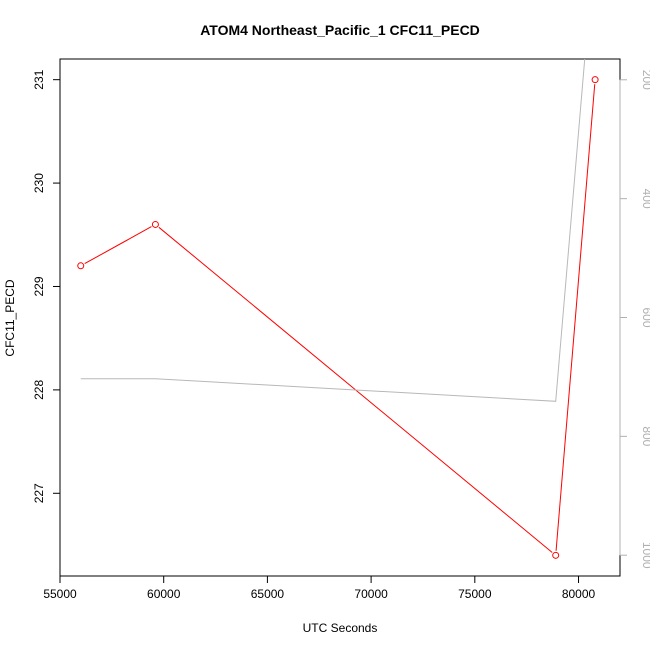 The width and height of the screenshot is (650, 650). What do you see at coordinates (634, 319) in the screenshot?
I see `secondary-y-axis: 200 400 600 800 1000` at bounding box center [634, 319].